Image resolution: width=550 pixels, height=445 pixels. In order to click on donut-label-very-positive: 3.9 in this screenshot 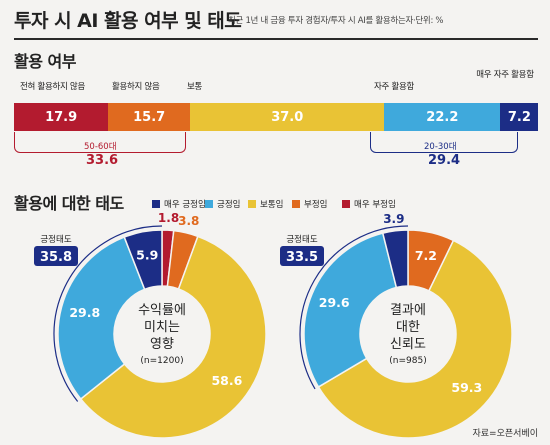, I will do `click(393, 219)`.